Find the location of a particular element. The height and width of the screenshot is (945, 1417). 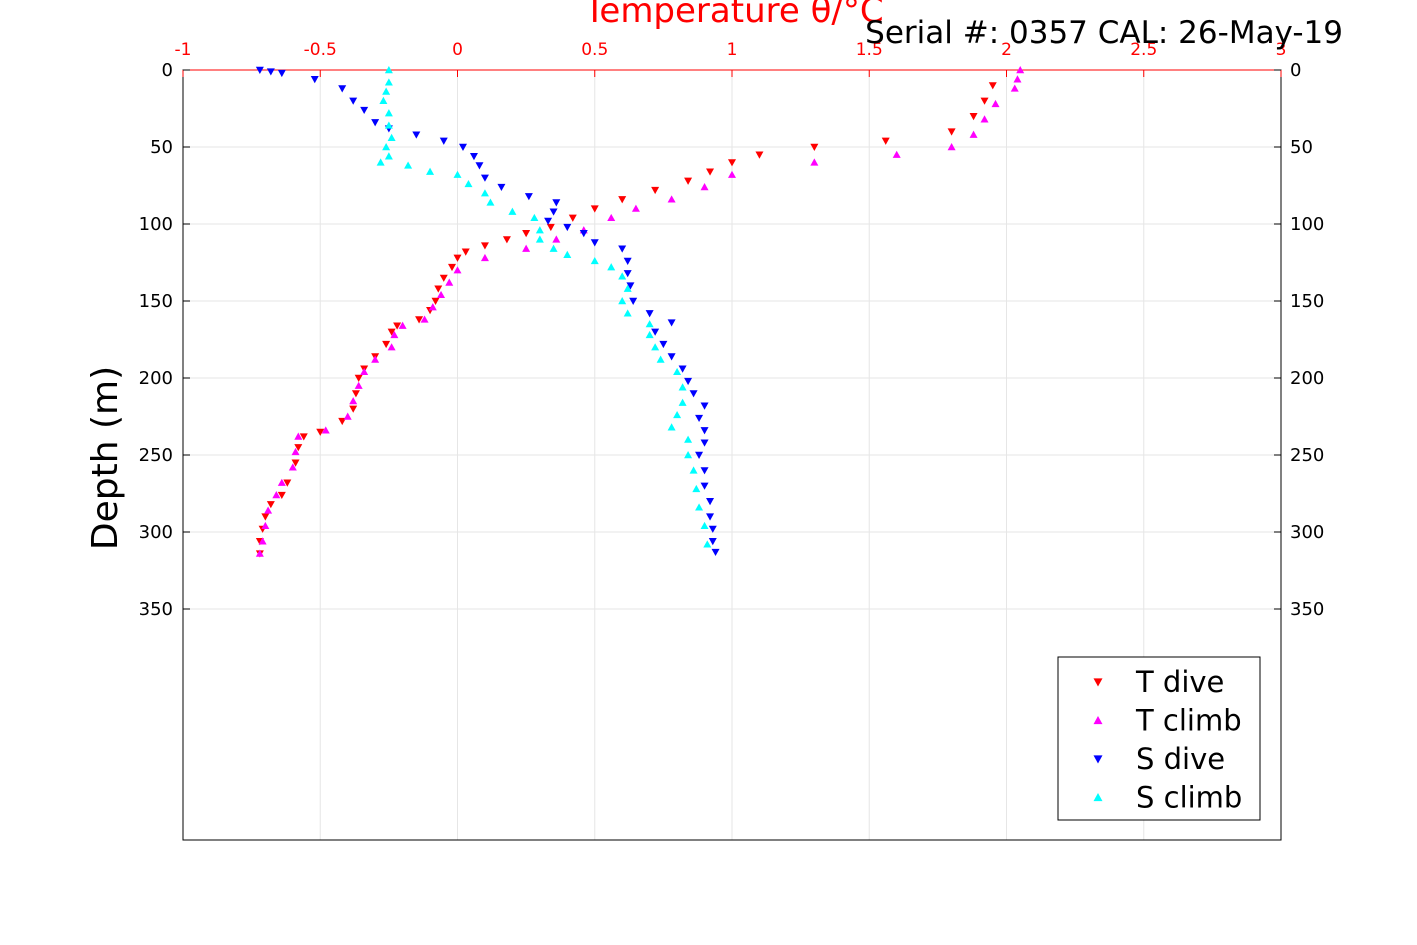

x-tick-label: 2.5 is located at coordinates (1143, 50).